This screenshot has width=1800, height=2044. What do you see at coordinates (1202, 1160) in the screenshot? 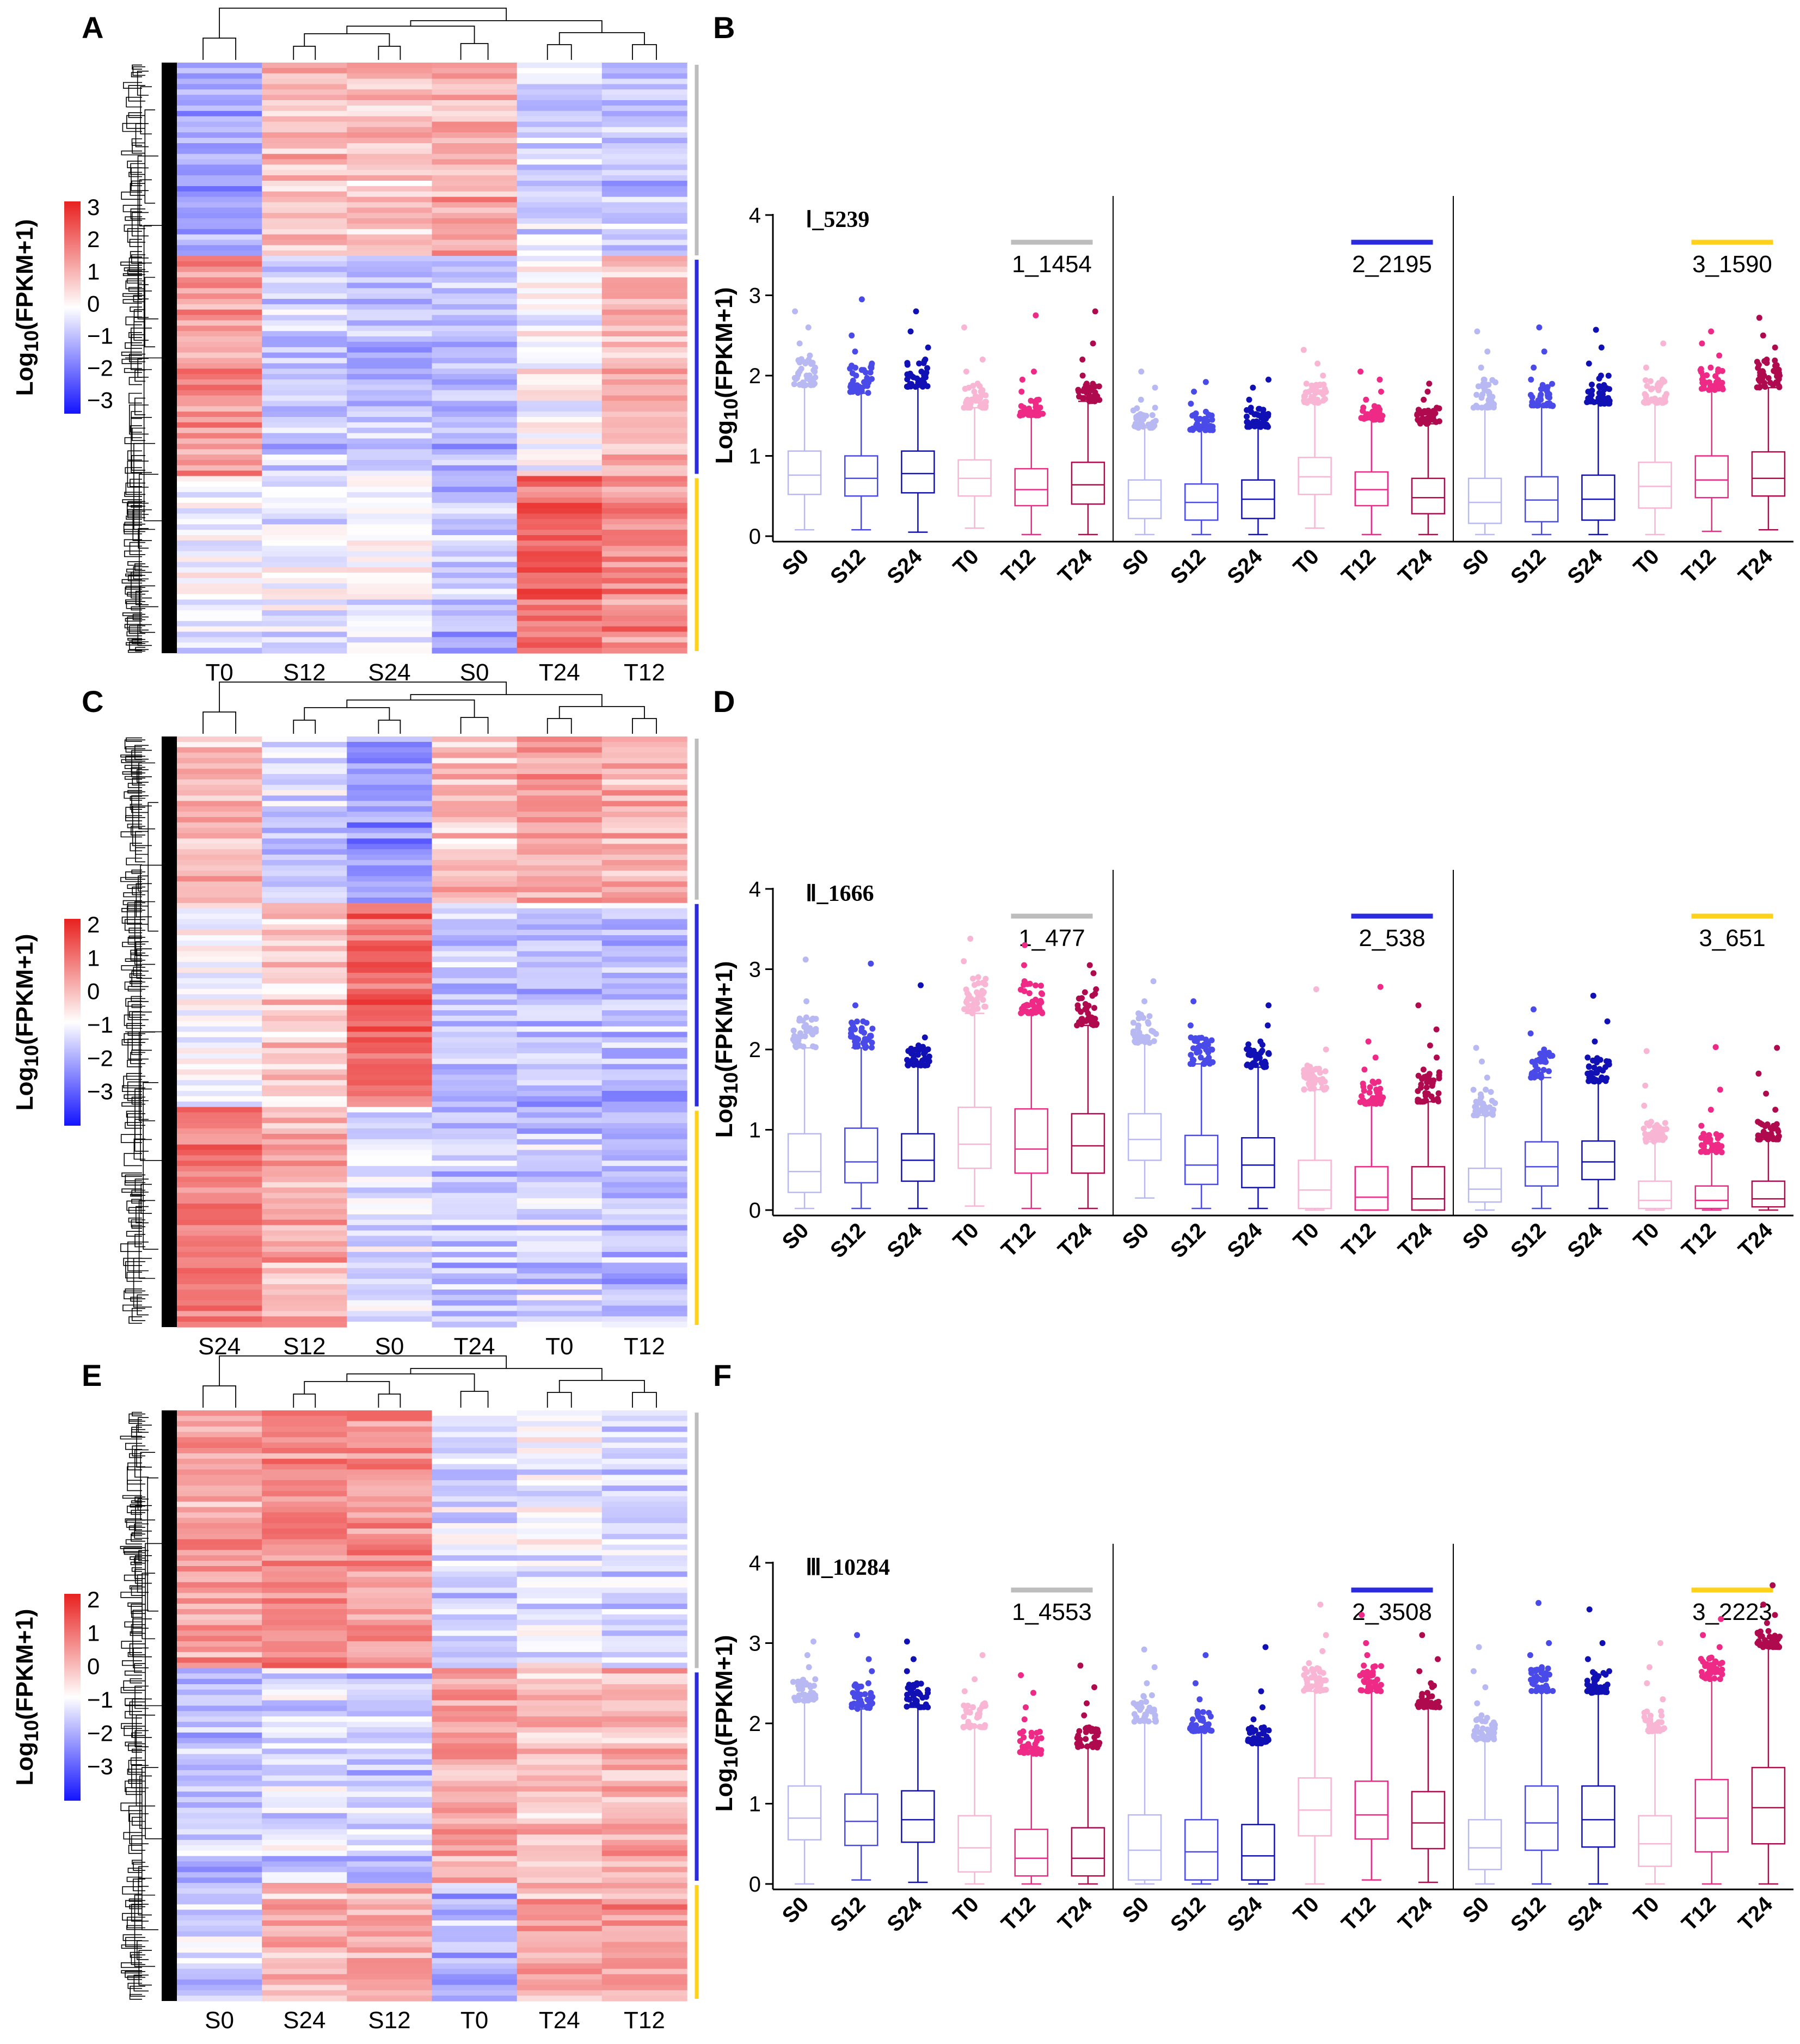
I see `box` at bounding box center [1202, 1160].